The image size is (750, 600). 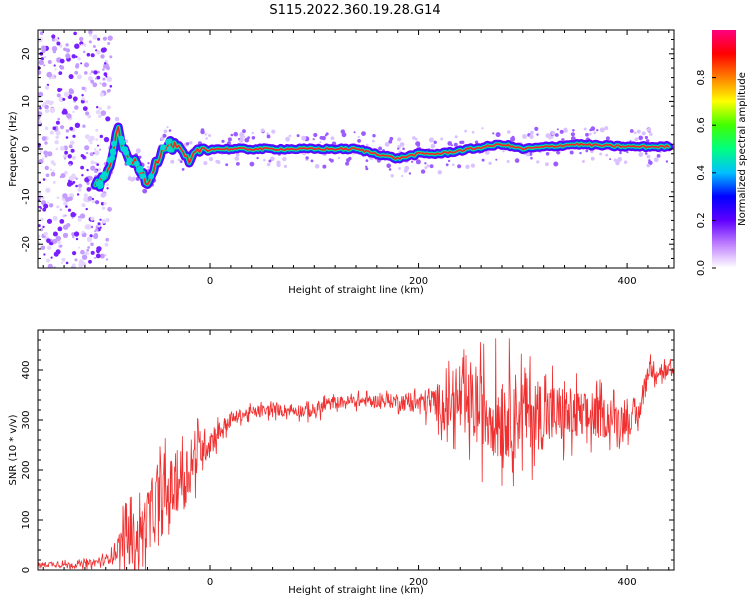 What do you see at coordinates (26, 419) in the screenshot?
I see `y-tick-label: 300` at bounding box center [26, 419].